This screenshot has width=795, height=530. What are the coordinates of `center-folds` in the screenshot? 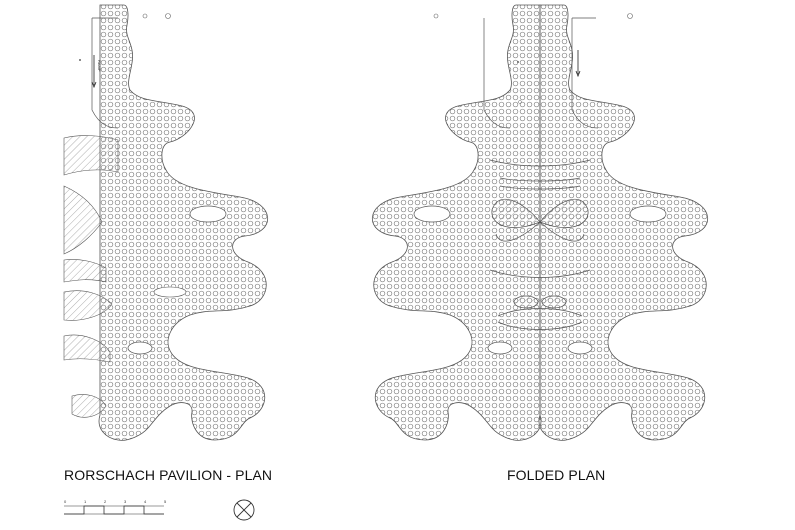 It's located at (540, 244).